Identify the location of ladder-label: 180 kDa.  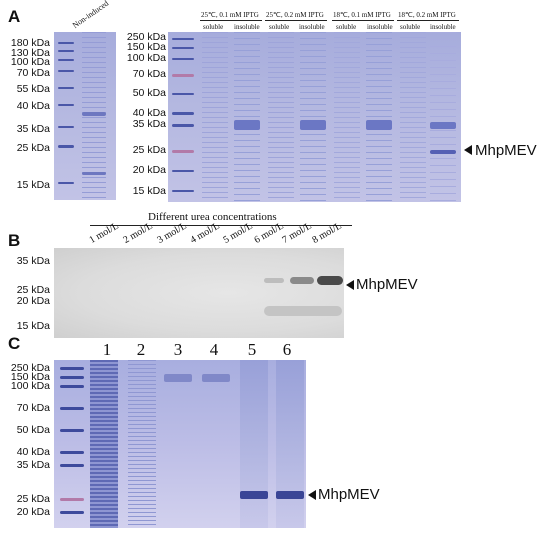
(30, 43).